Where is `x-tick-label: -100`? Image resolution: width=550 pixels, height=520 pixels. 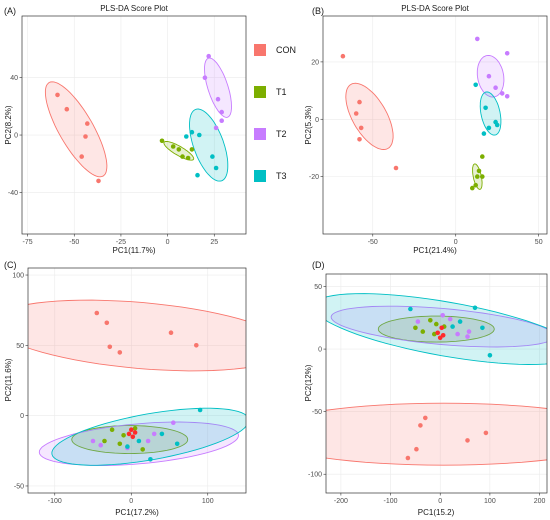
x-tick-label: -100 is located at coordinates (55, 501).